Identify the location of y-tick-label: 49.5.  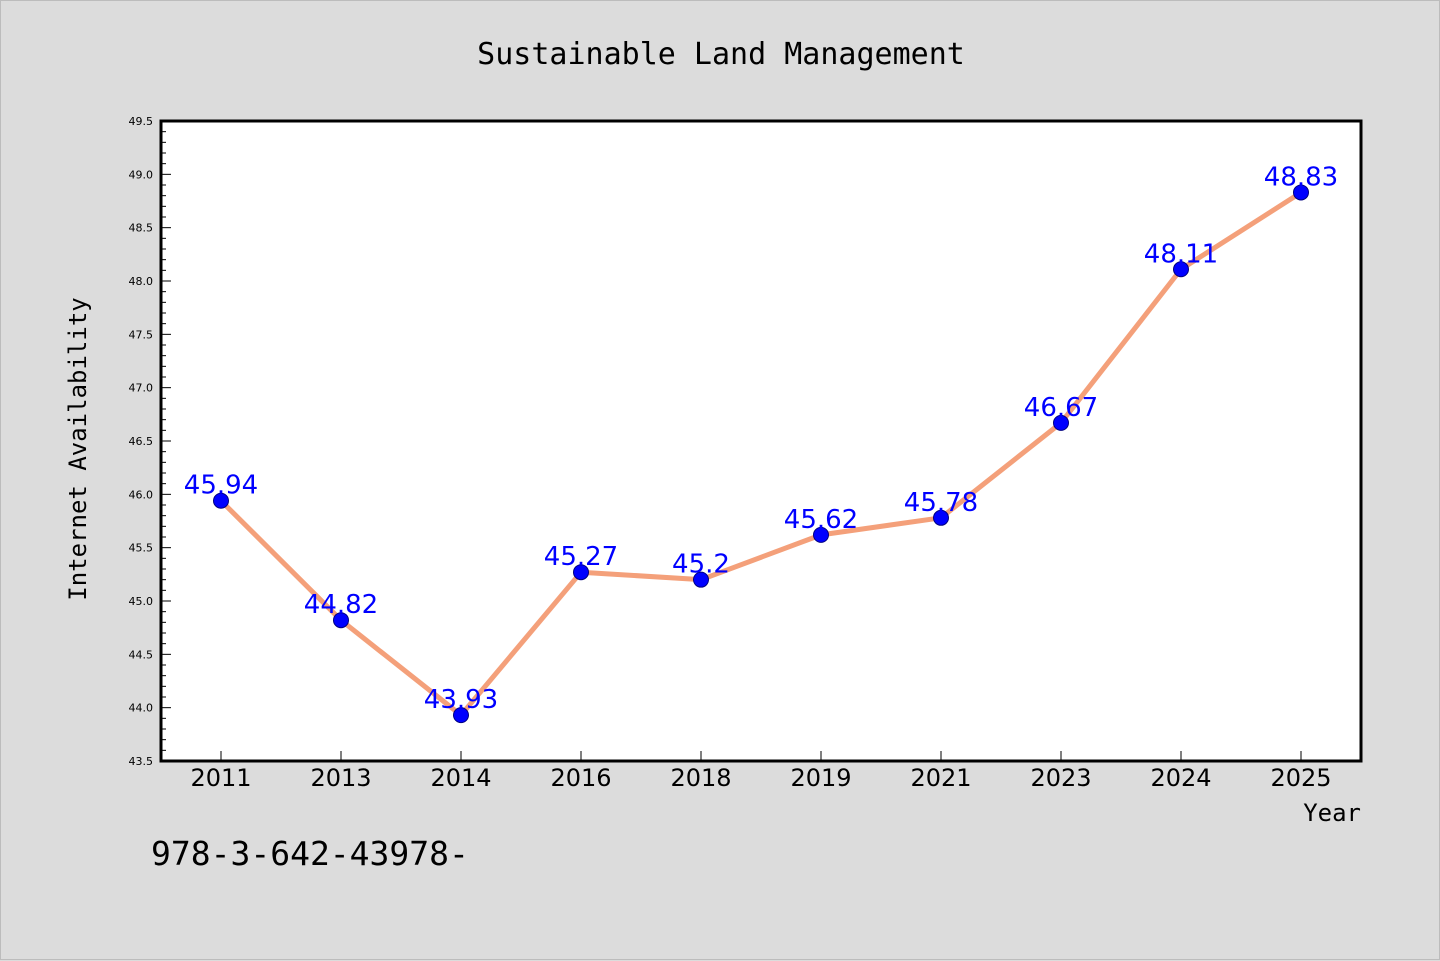
(141, 121).